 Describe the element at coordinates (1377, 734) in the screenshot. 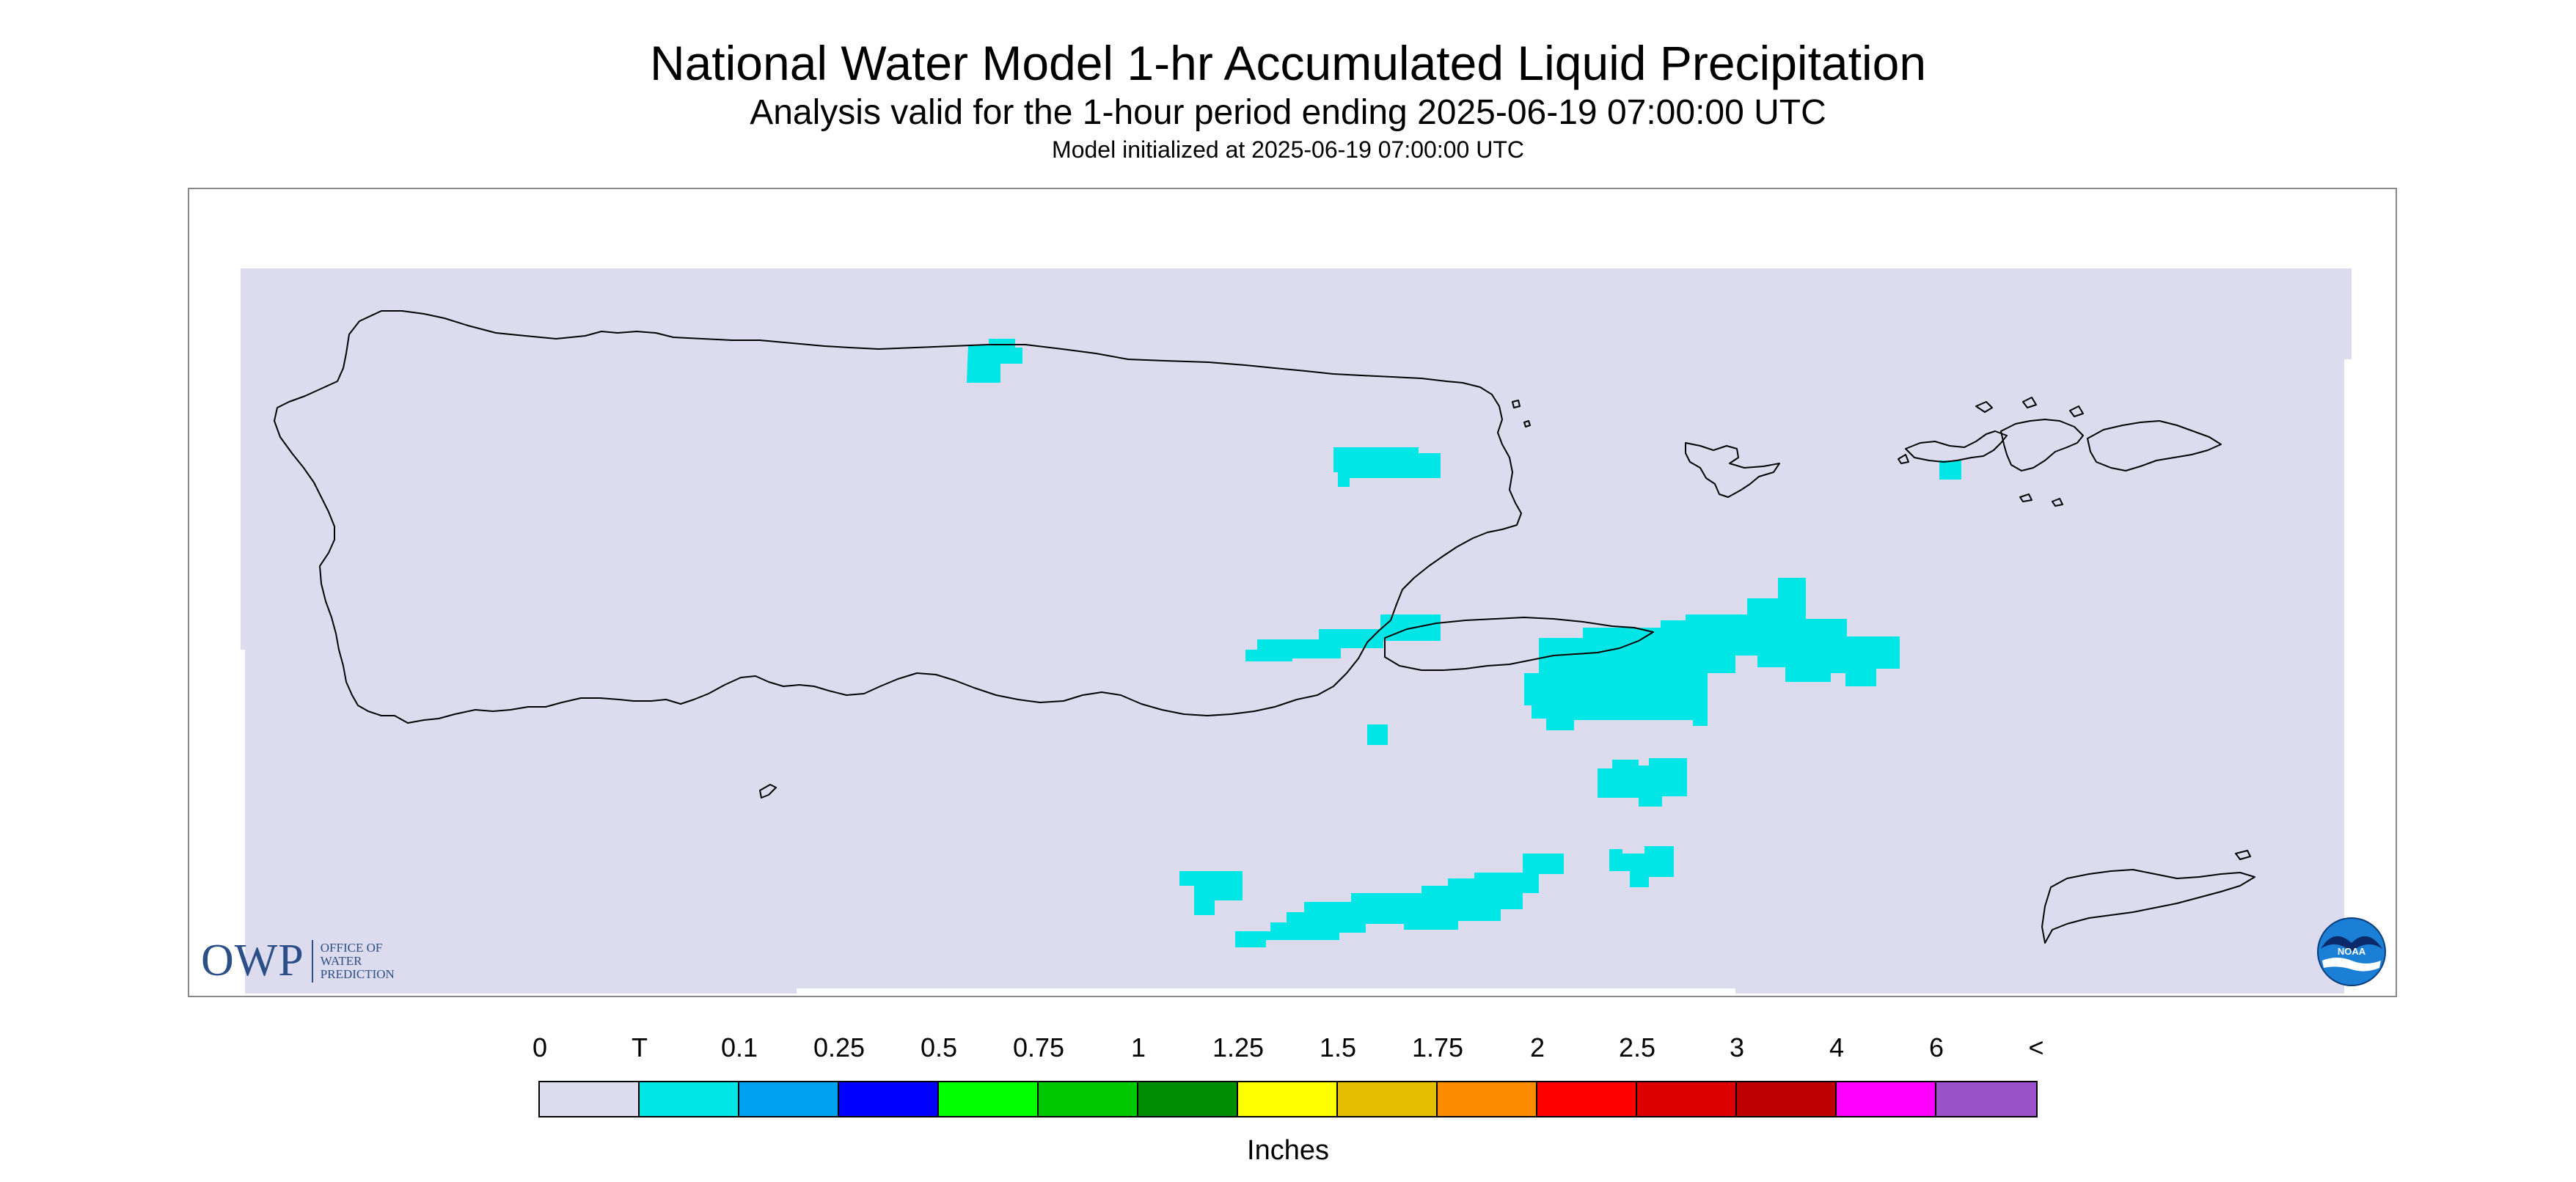

I see `trace-area-small-east` at that location.